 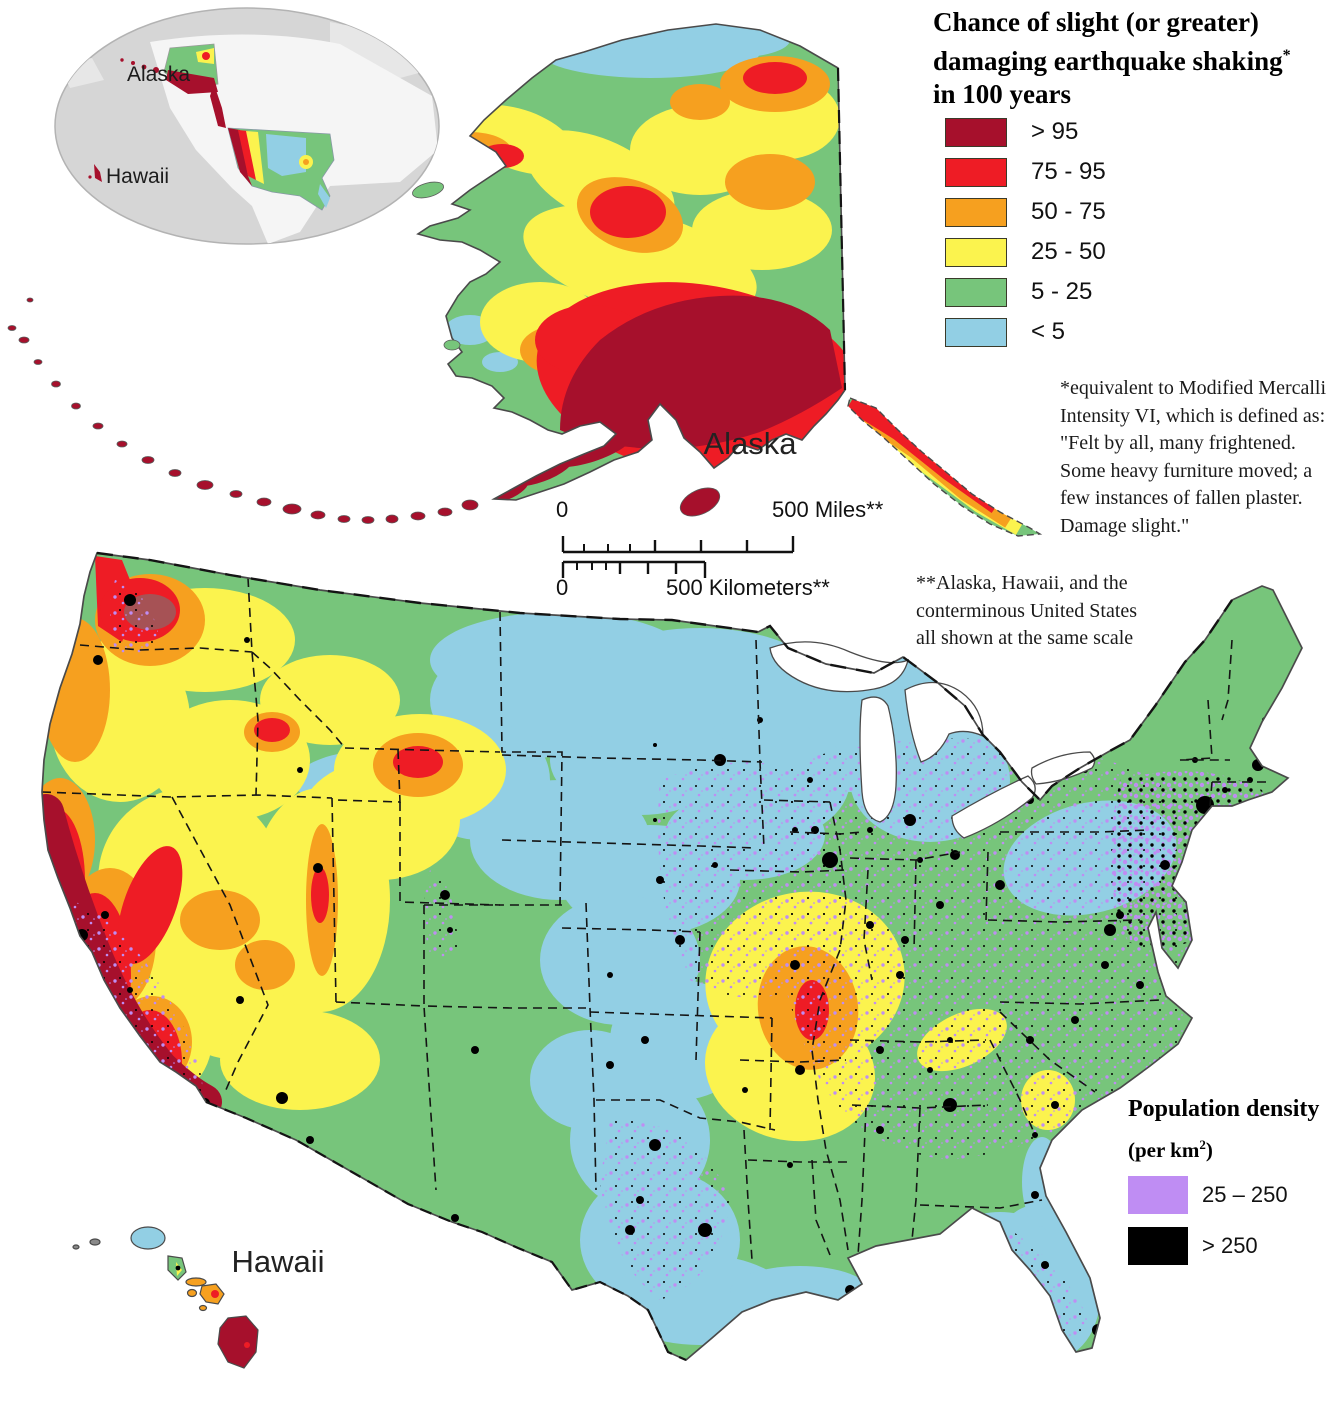 What do you see at coordinates (1193, 415) in the screenshot?
I see `footnote-line: Intensity VI, which is defined as:` at bounding box center [1193, 415].